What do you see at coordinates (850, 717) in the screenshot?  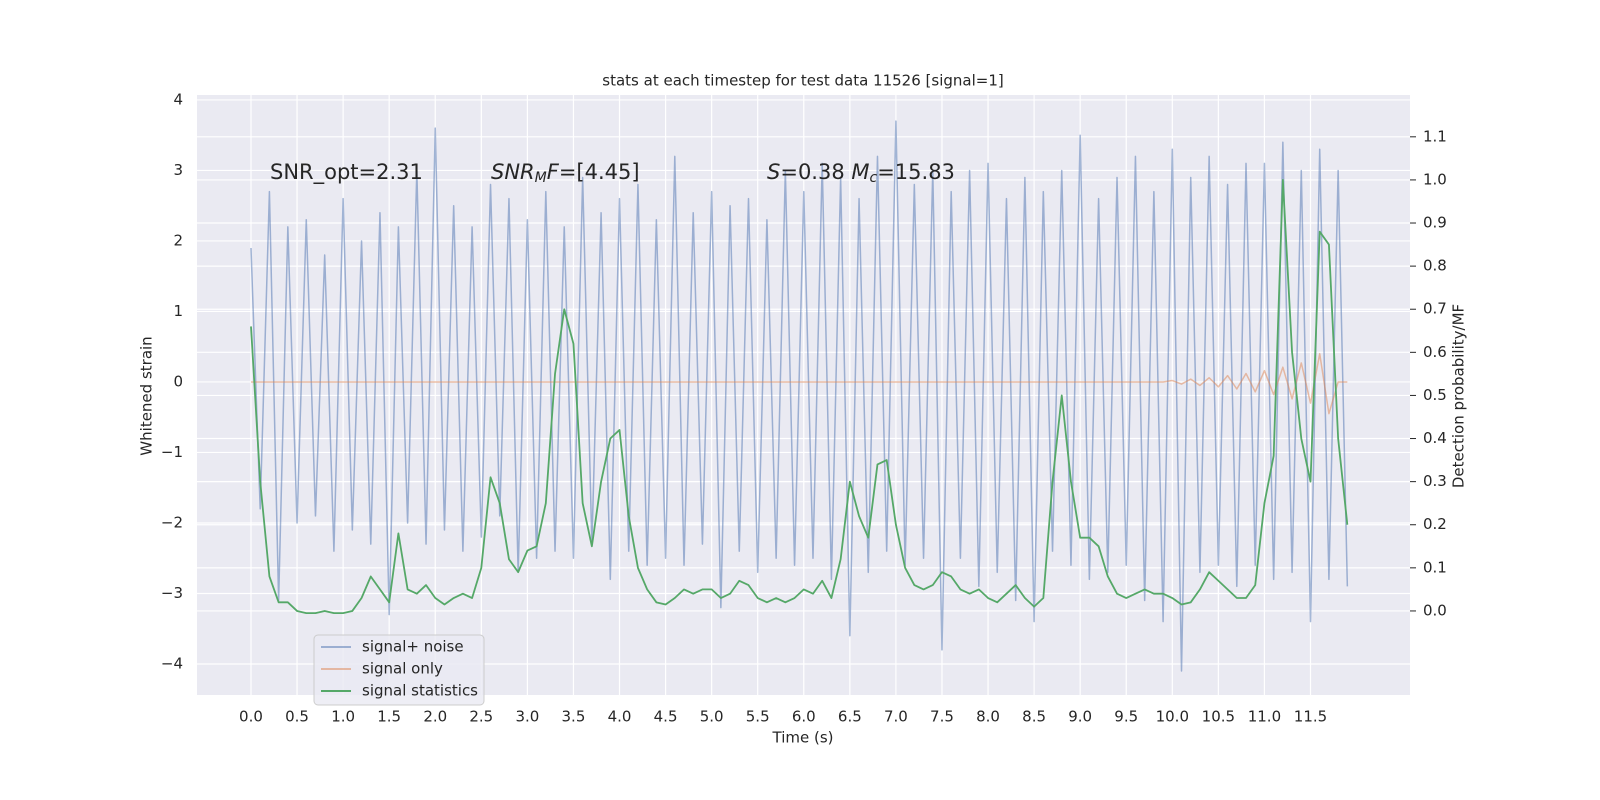 I see `x-tick-label: 6.5` at bounding box center [850, 717].